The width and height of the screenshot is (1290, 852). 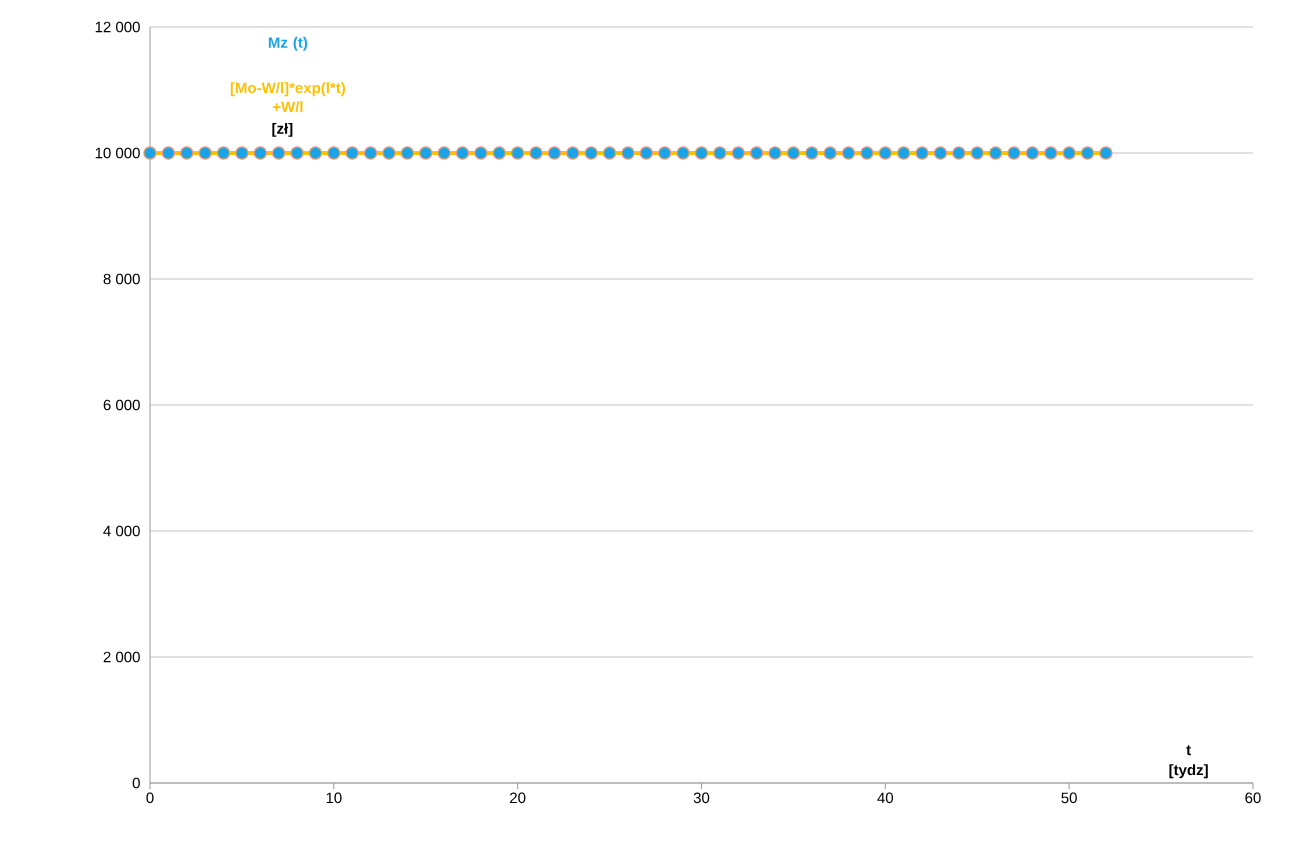 I want to click on x-axis-title: t [tydz], so click(x=1188, y=762).